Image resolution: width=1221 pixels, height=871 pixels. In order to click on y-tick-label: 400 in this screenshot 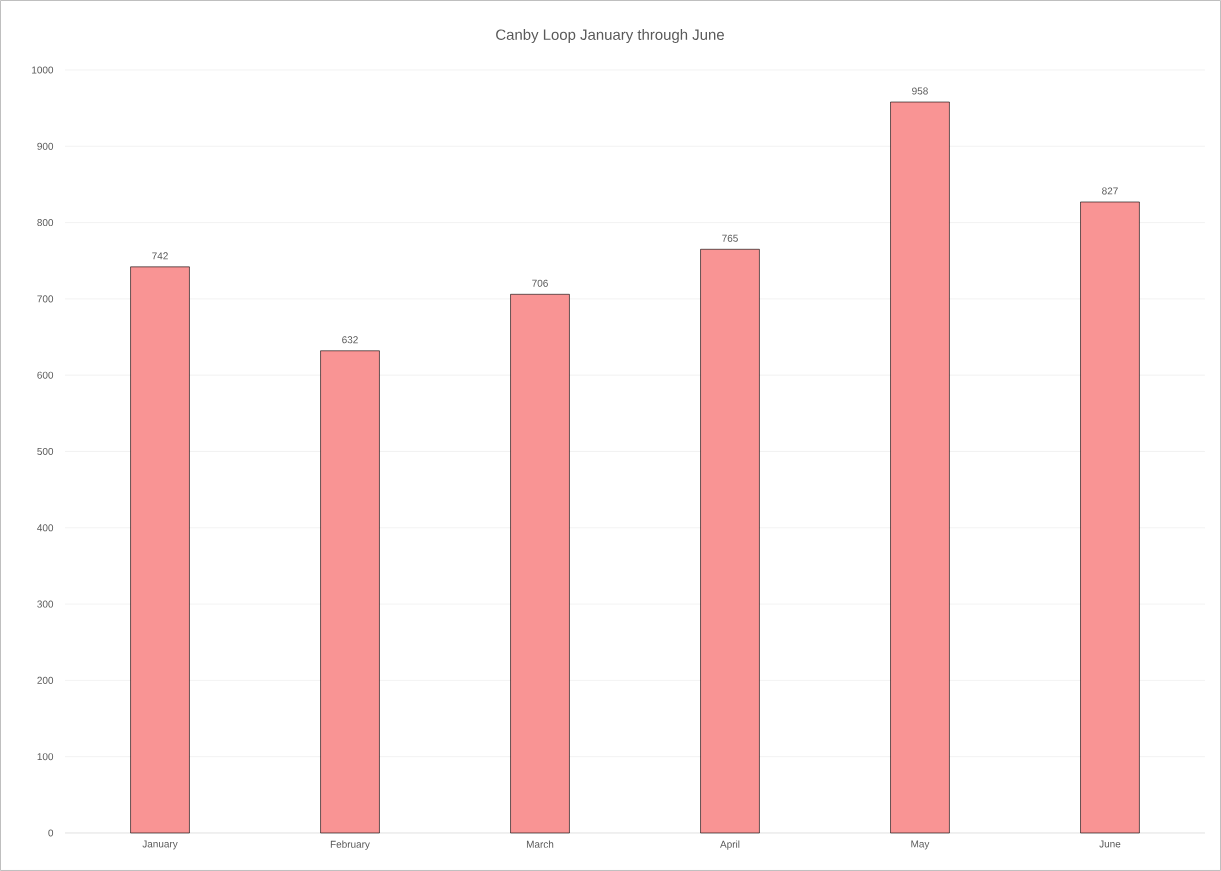, I will do `click(45, 528)`.